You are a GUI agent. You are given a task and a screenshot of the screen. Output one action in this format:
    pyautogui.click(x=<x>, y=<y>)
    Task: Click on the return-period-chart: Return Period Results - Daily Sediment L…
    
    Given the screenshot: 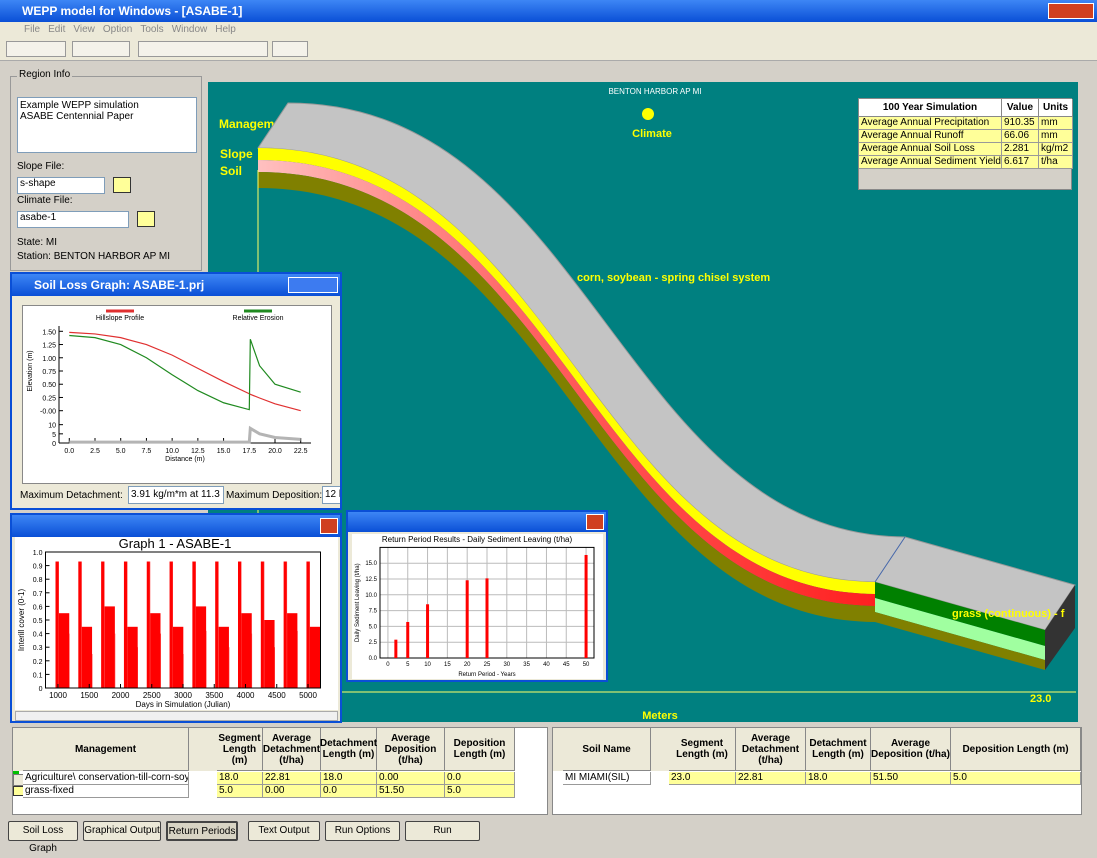 What is the action you would take?
    pyautogui.click(x=477, y=606)
    